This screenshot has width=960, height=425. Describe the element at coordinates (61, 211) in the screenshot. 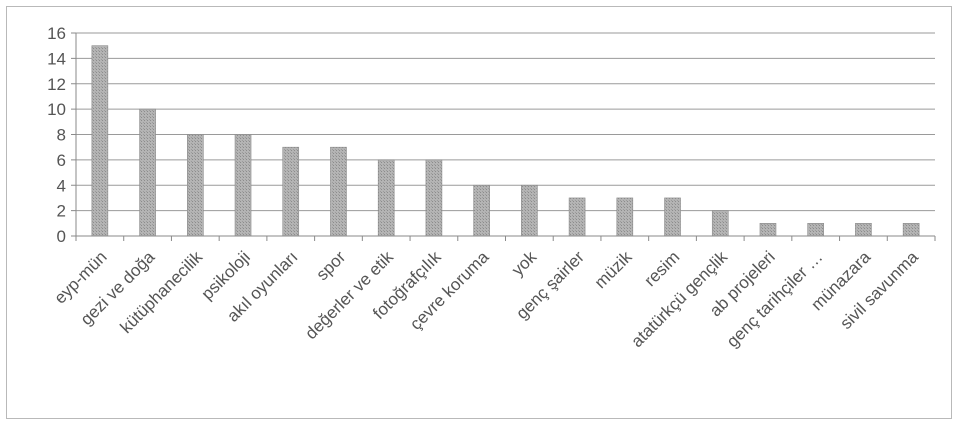

I see `y-tick-label: 2` at that location.